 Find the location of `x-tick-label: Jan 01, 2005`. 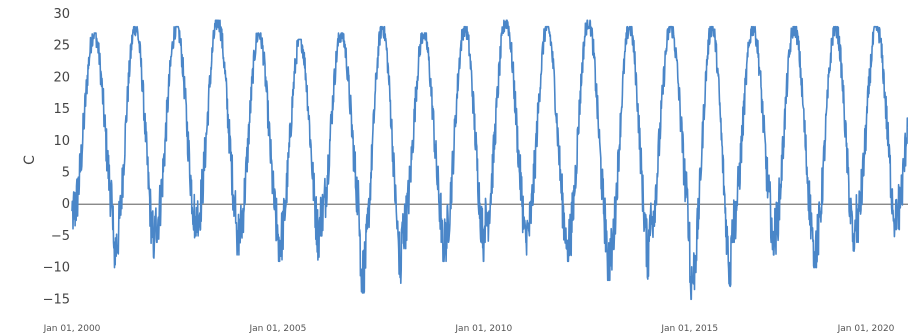

x-tick-label: Jan 01, 2005 is located at coordinates (278, 329).